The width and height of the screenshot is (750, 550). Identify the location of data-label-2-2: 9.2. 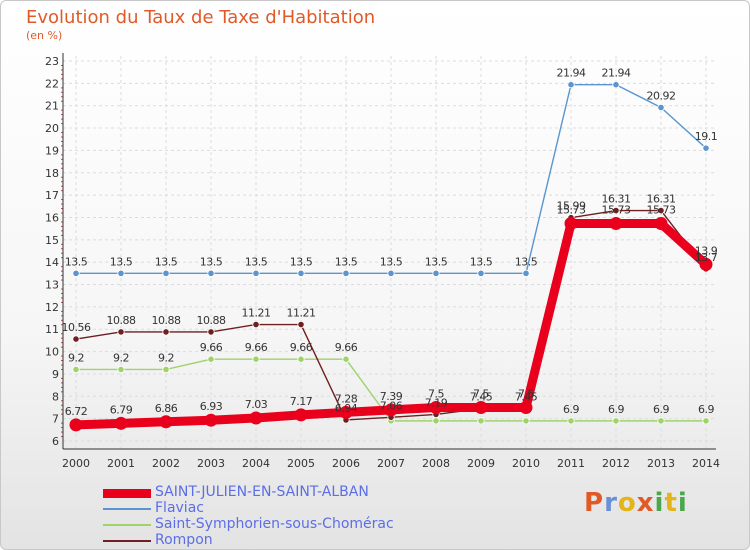
(166, 357).